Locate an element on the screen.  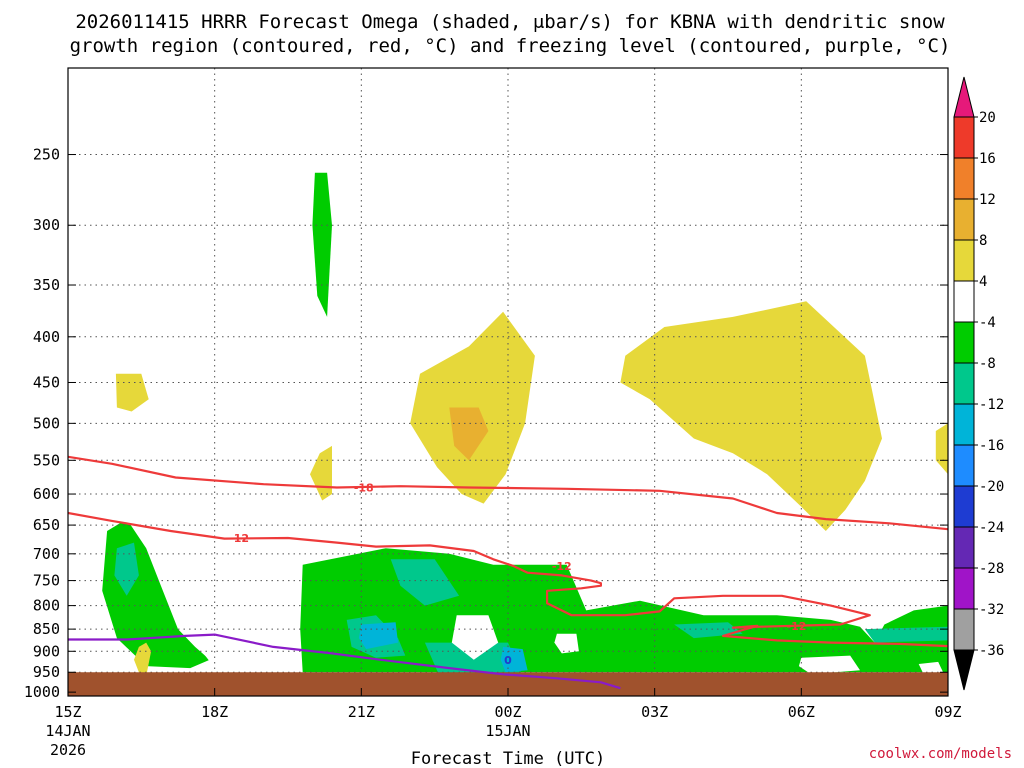
colorbar-label-5: -4 is located at coordinates (987, 323).